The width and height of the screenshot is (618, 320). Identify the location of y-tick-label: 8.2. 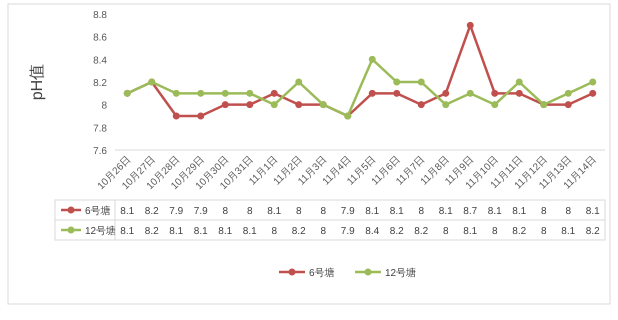
(100, 83).